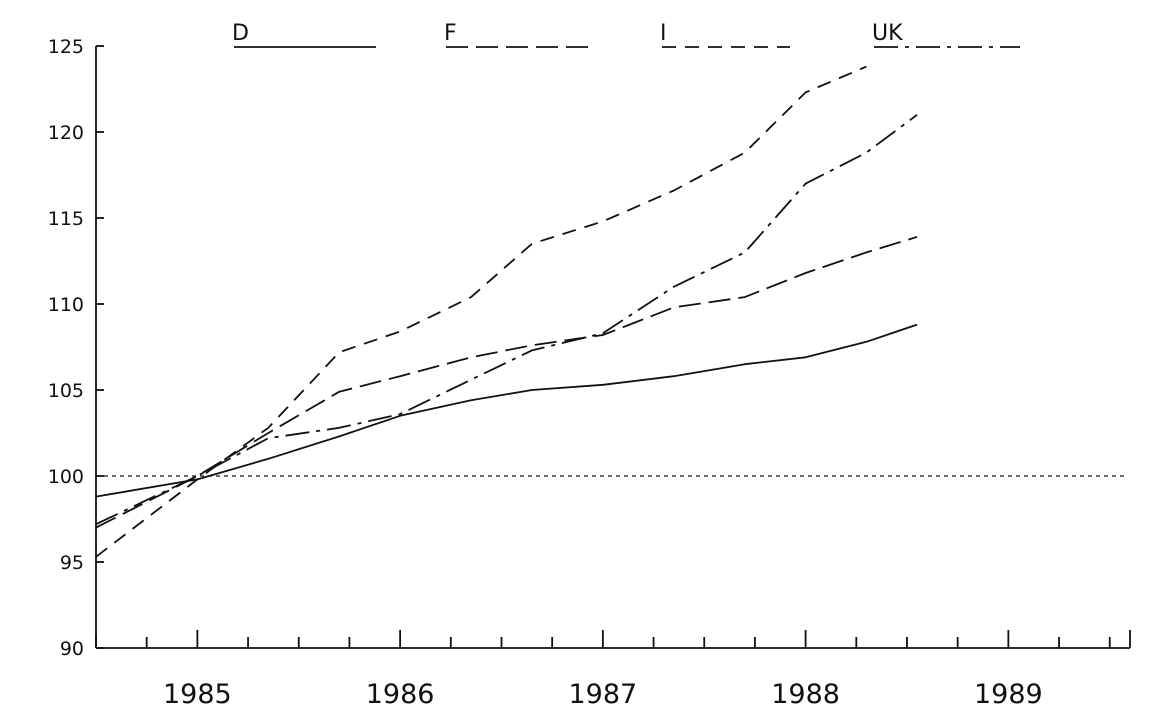  What do you see at coordinates (72, 563) in the screenshot?
I see `y-tick-label: 95` at bounding box center [72, 563].